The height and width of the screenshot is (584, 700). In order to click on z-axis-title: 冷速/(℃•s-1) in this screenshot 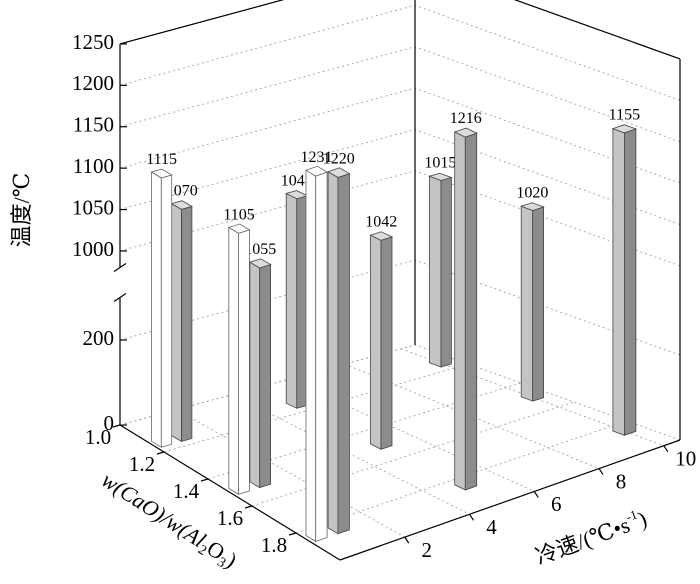, I will do `click(590, 536)`.